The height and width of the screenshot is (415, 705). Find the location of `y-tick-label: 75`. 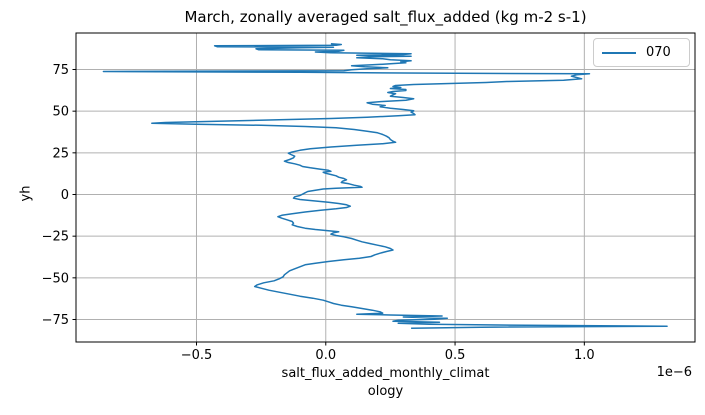

y-tick-label: 75 is located at coordinates (60, 70).